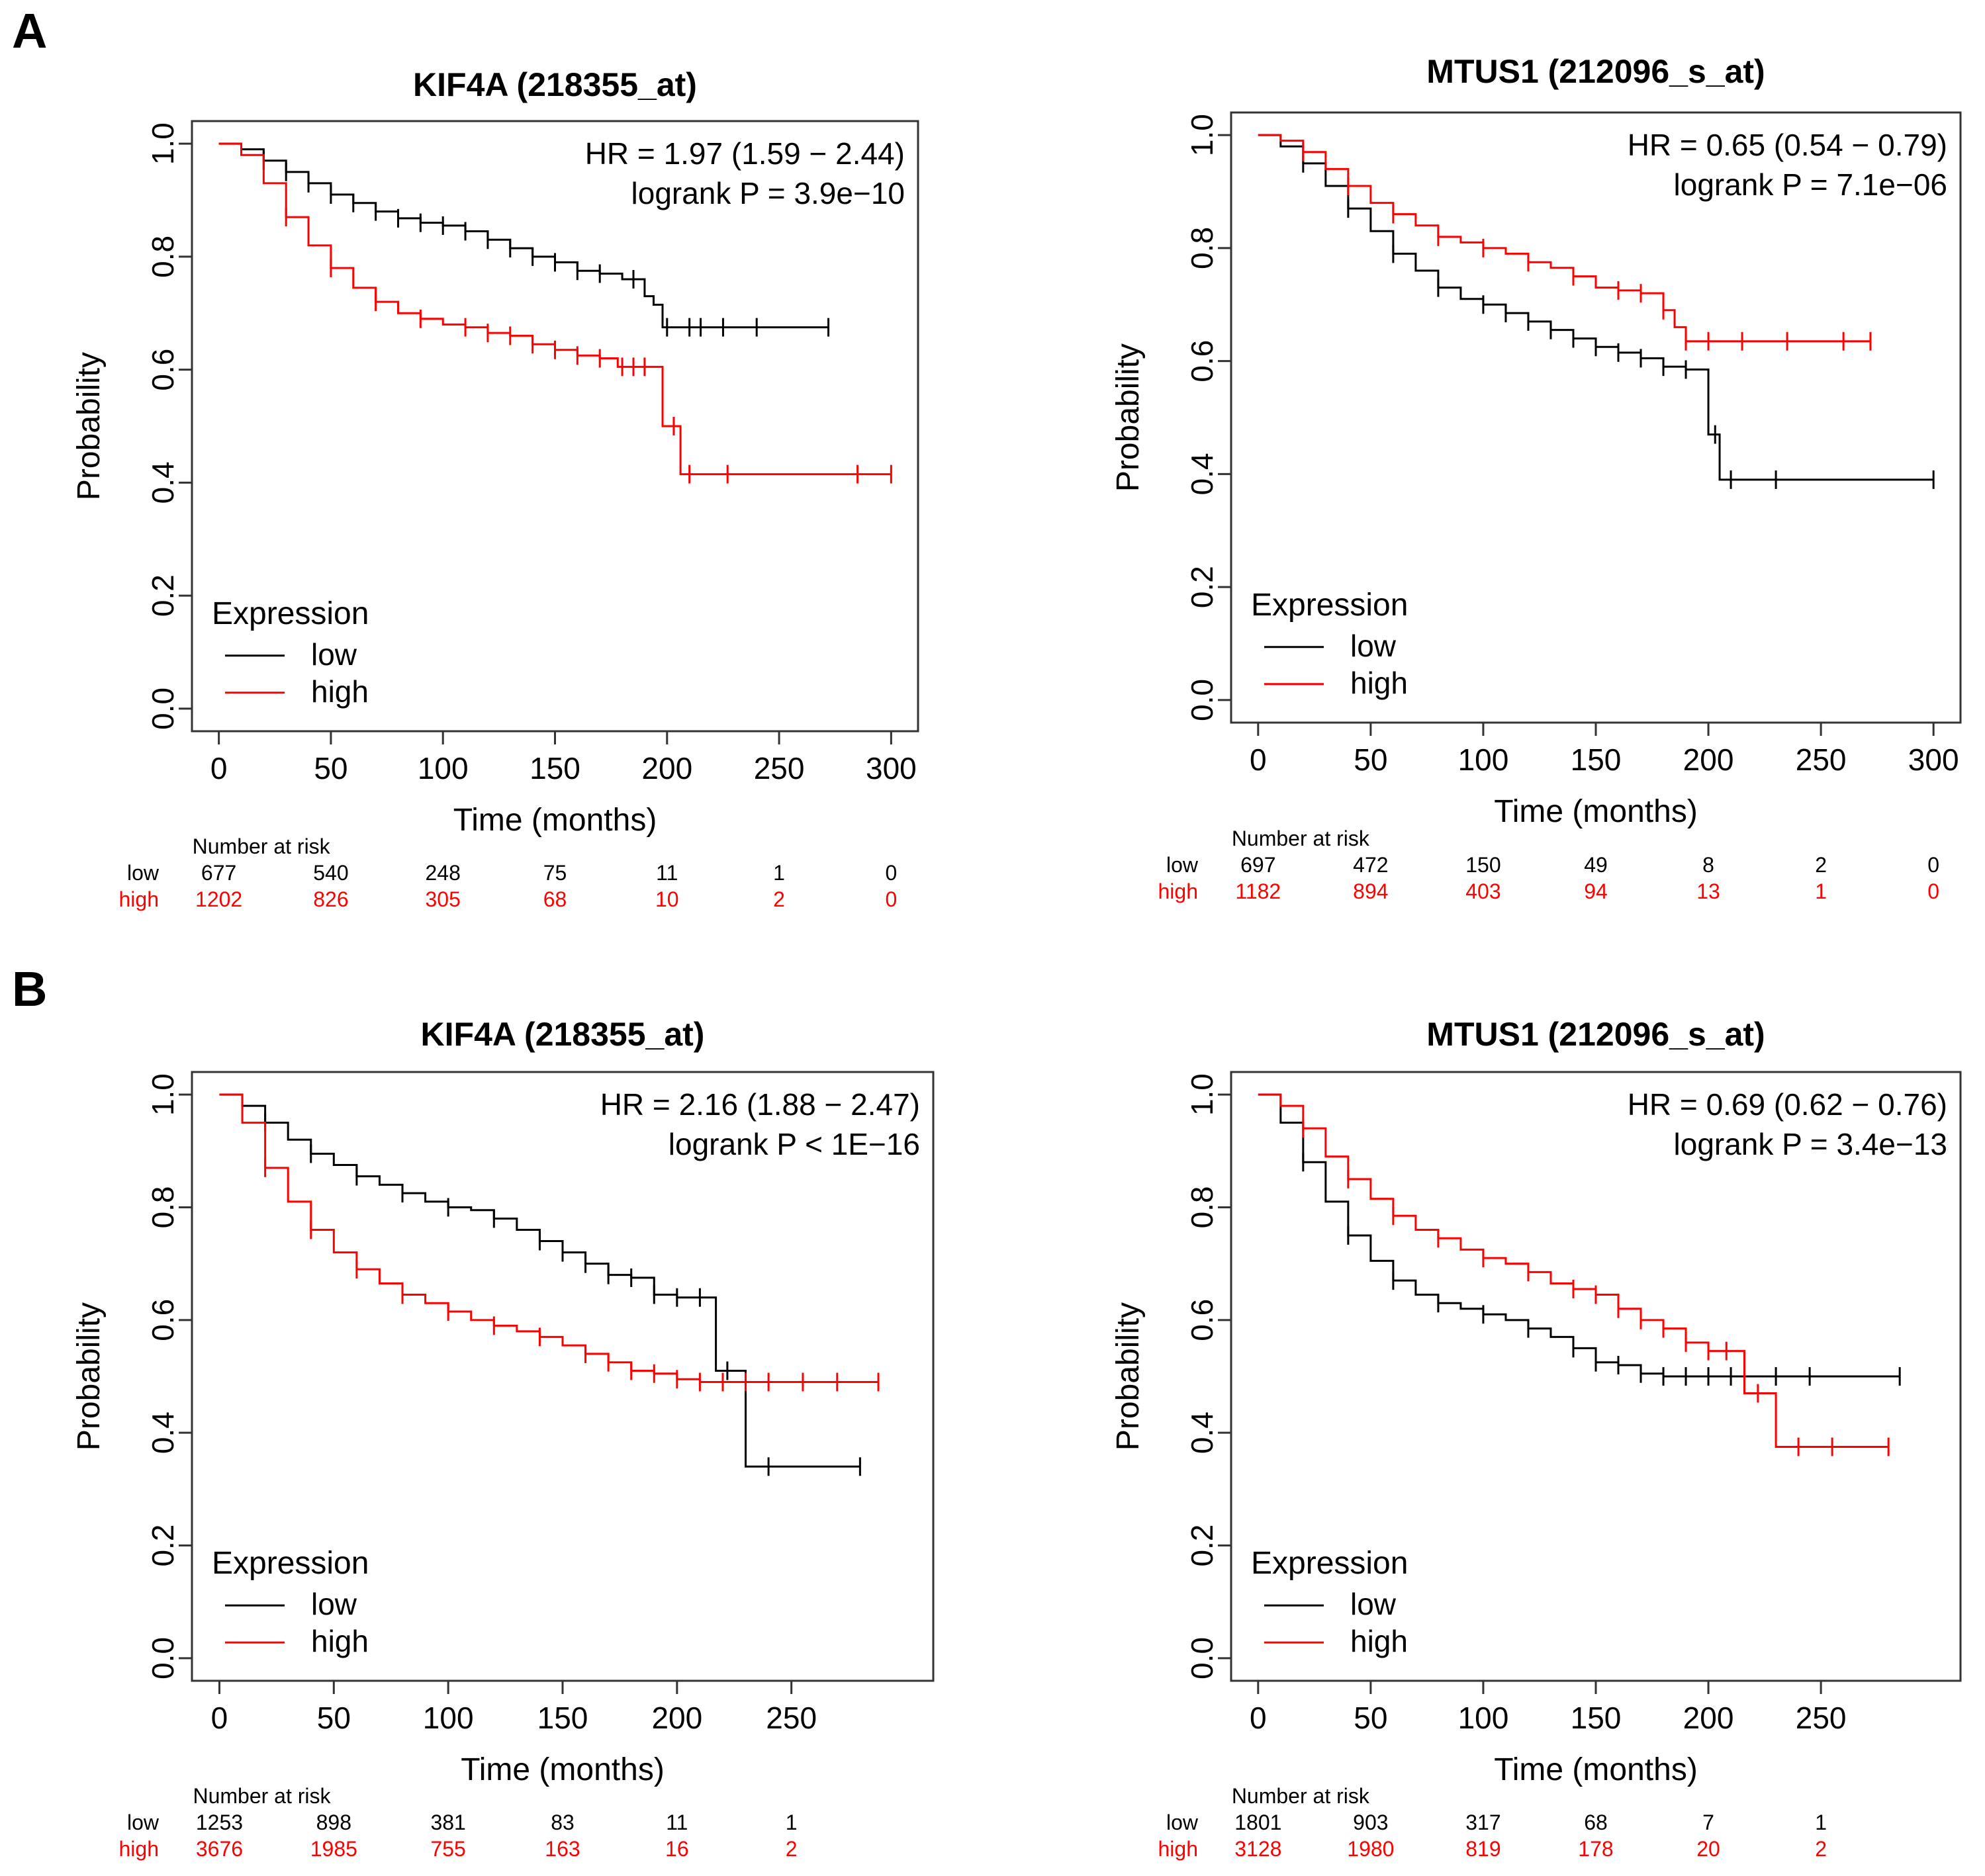 This screenshot has width=1985, height=1876. Describe the element at coordinates (768, 193) in the screenshot. I see `logrank-p-annotation: logrank P = 3.9e−10` at that location.